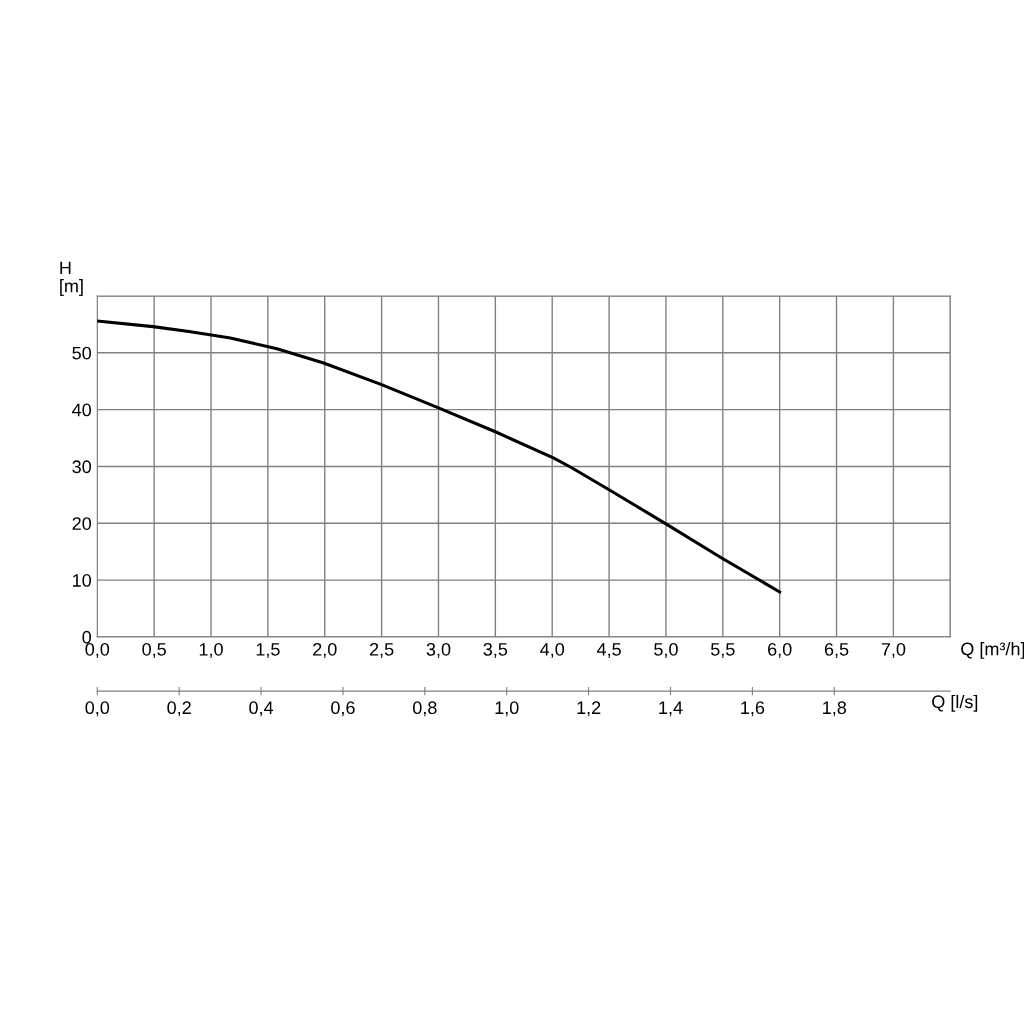 The image size is (1024, 1024). I want to click on x-tick-label: 0,0, so click(97, 650).